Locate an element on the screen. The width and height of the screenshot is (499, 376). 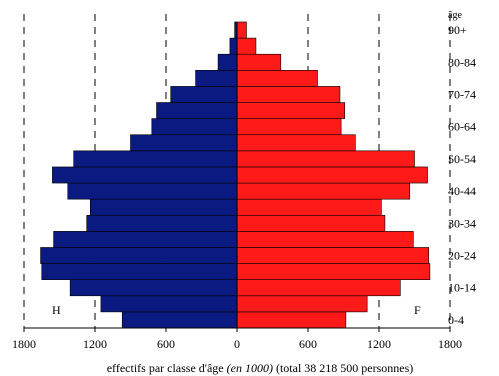
age-label-20-24: 20-24 is located at coordinates (462, 256).